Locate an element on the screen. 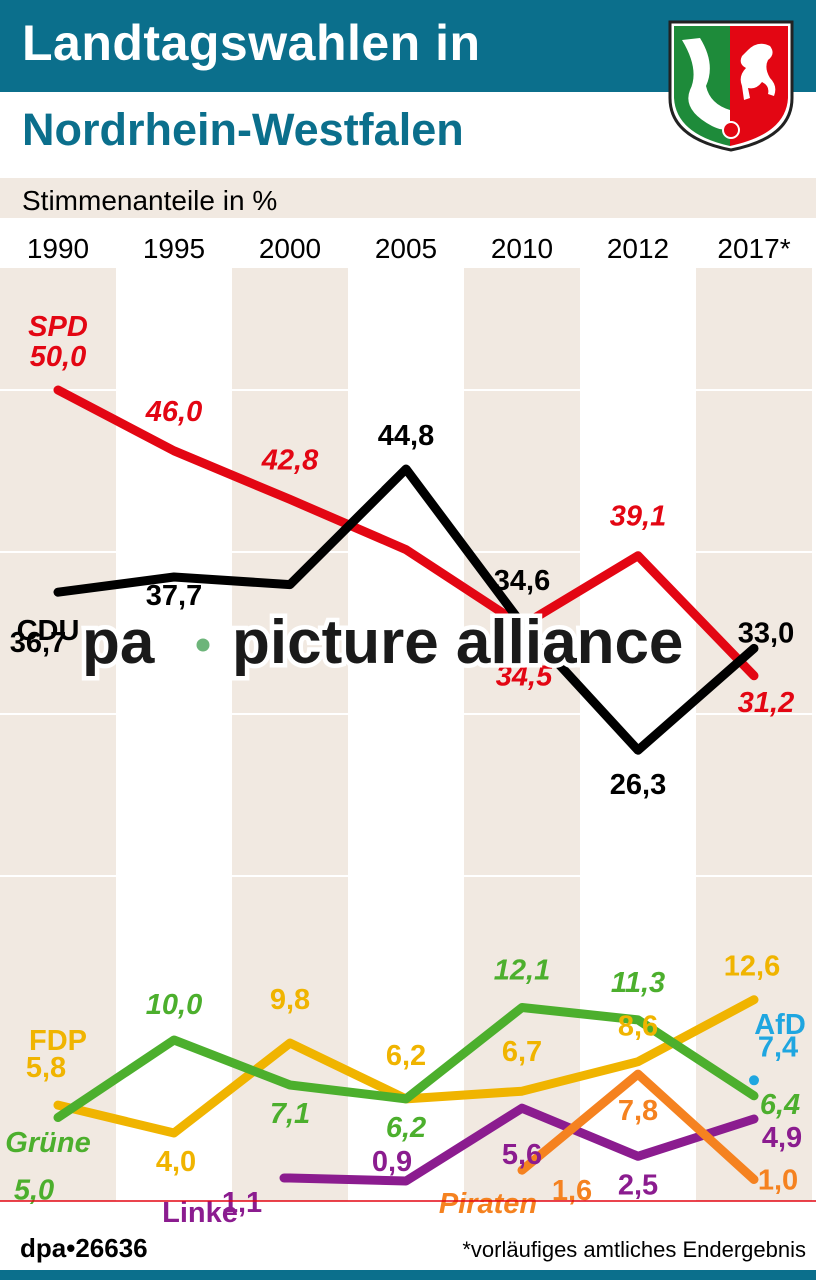 The width and height of the screenshot is (816, 1280). series-line-grüne is located at coordinates (406, 1062).